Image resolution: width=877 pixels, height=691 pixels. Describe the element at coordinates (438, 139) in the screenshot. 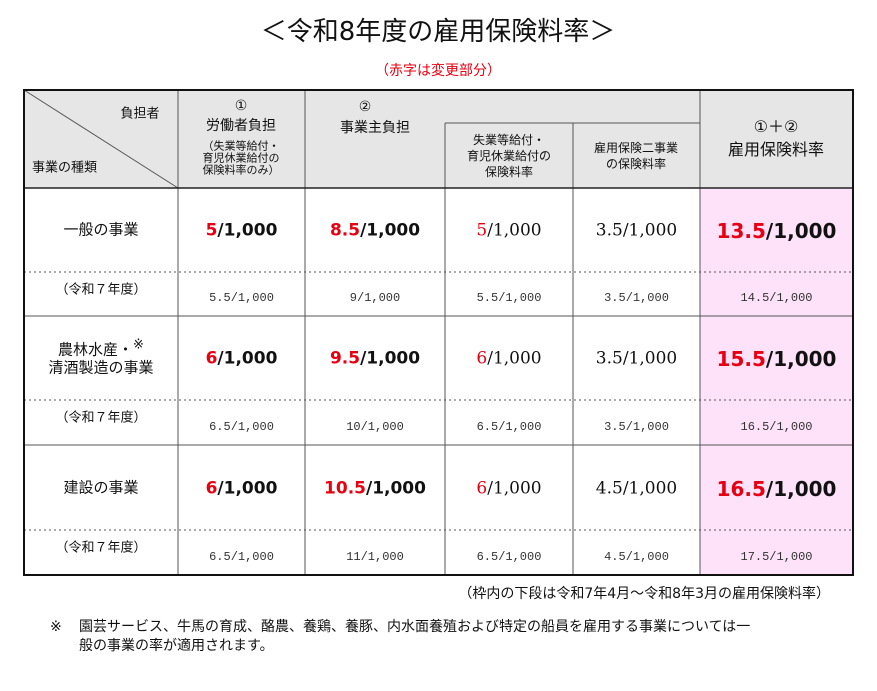

I see `header-bg` at that location.